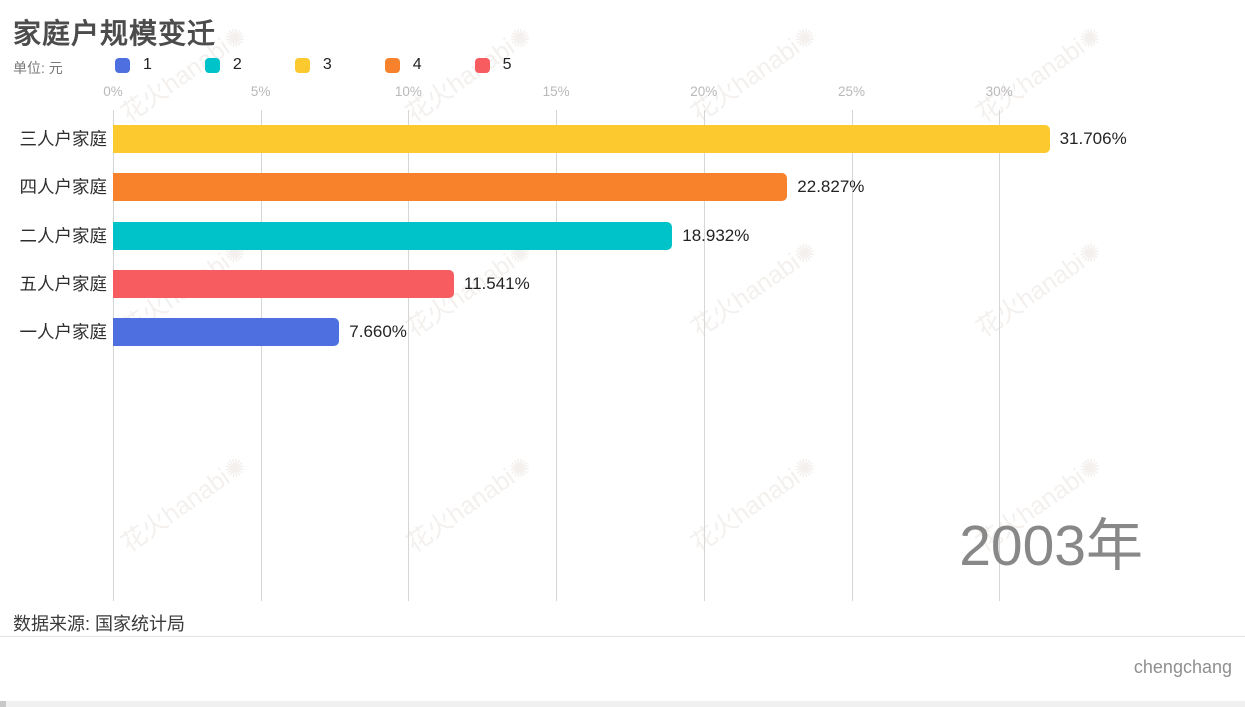 Image resolution: width=1245 pixels, height=707 pixels. I want to click on category-label: 一人户家庭, so click(63, 332).